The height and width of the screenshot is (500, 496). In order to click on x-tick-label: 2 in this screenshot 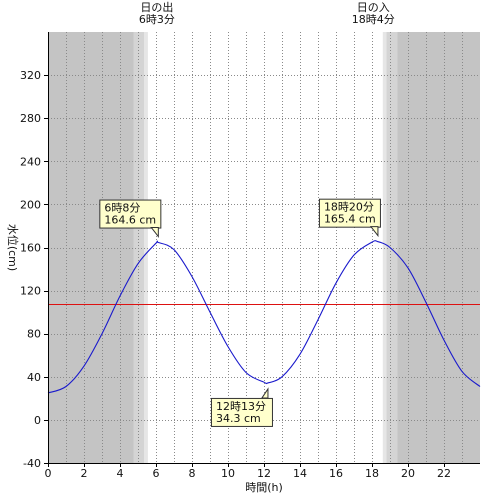, I will do `click(84, 473)`.